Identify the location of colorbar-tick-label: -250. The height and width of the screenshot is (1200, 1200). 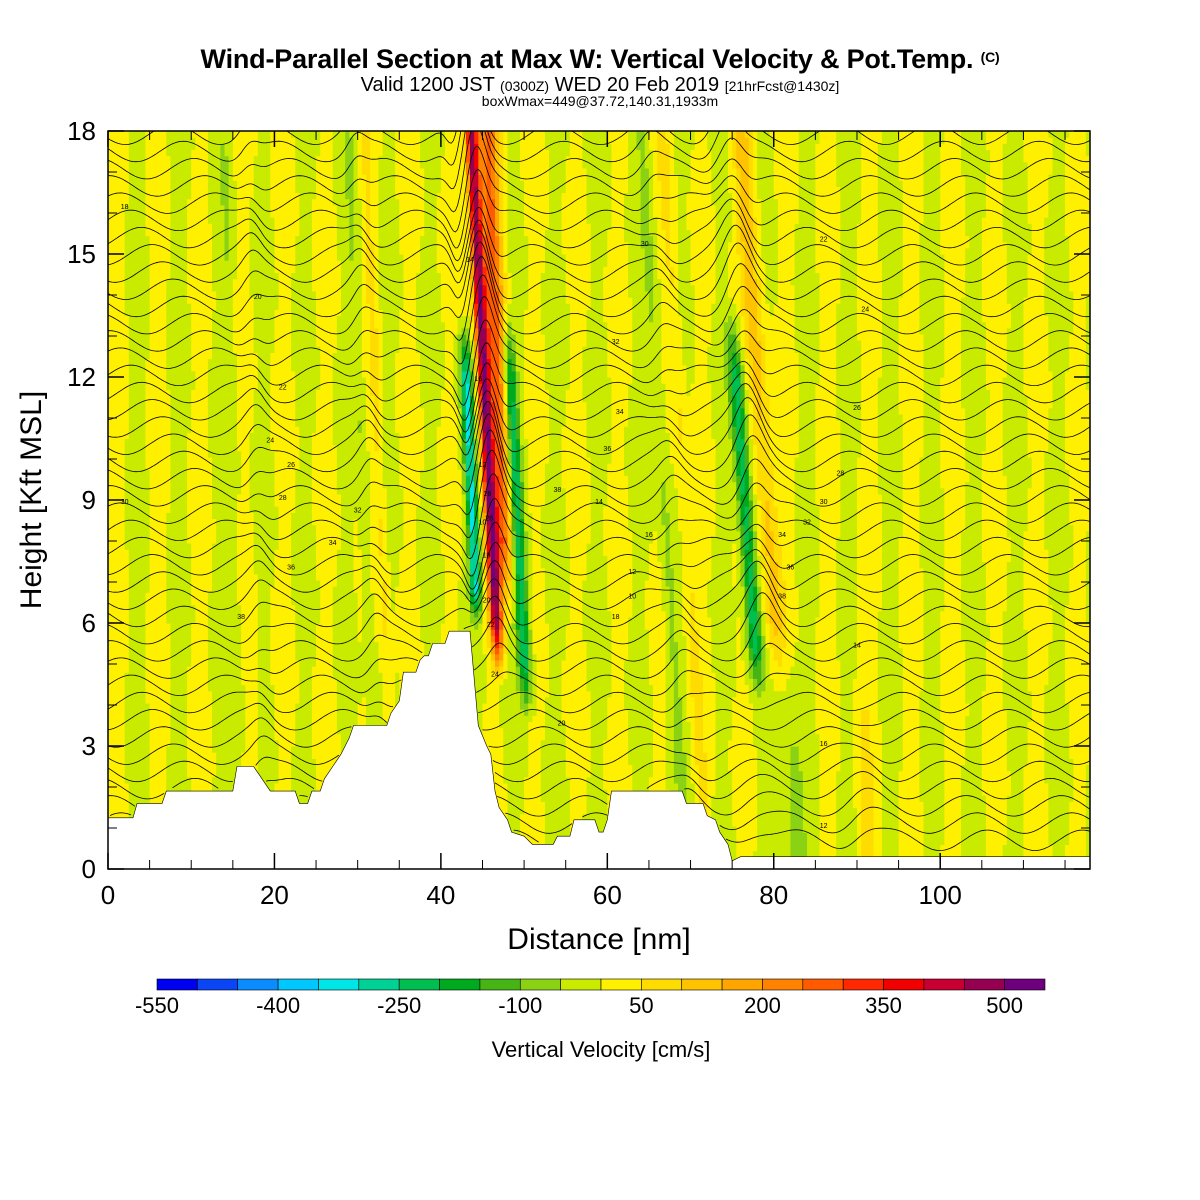
(399, 1005).